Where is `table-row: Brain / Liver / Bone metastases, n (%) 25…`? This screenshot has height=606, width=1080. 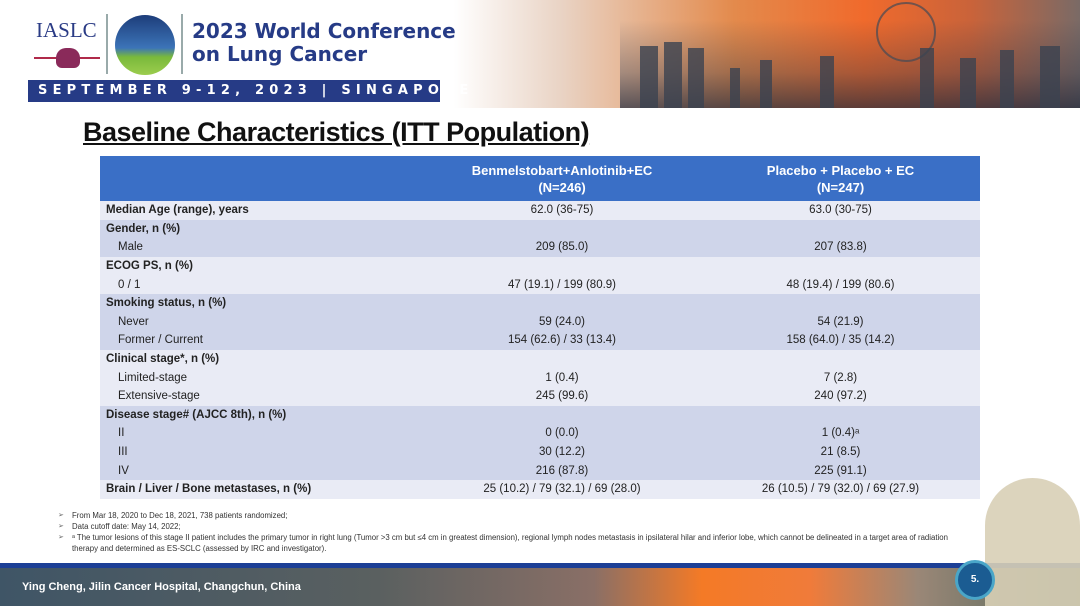 table-row: Brain / Liver / Bone metastases, n (%) 25… is located at coordinates (540, 489).